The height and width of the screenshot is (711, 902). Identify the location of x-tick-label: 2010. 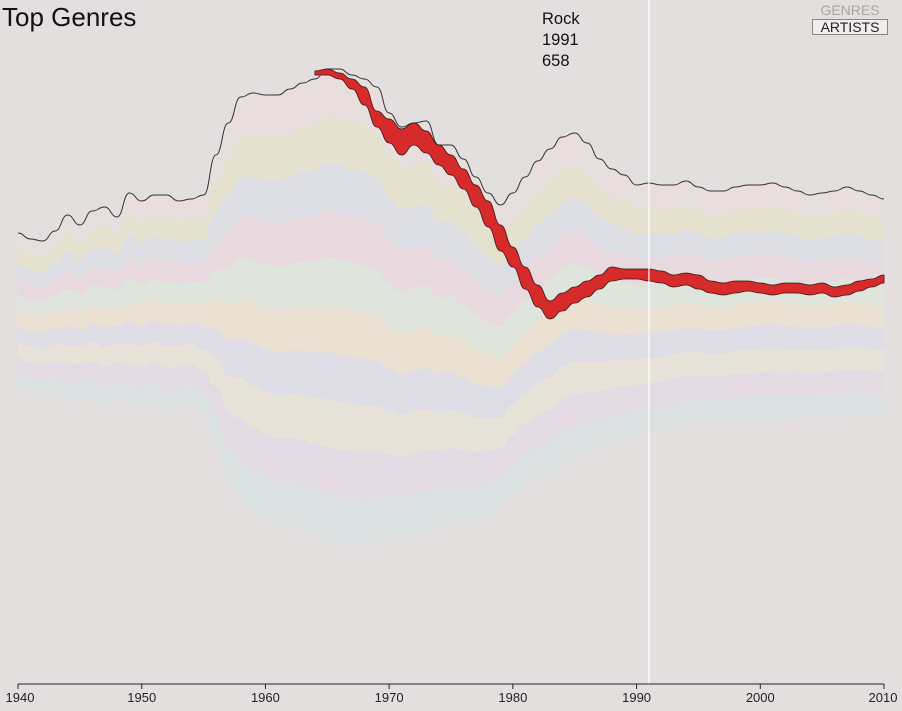
(883, 697).